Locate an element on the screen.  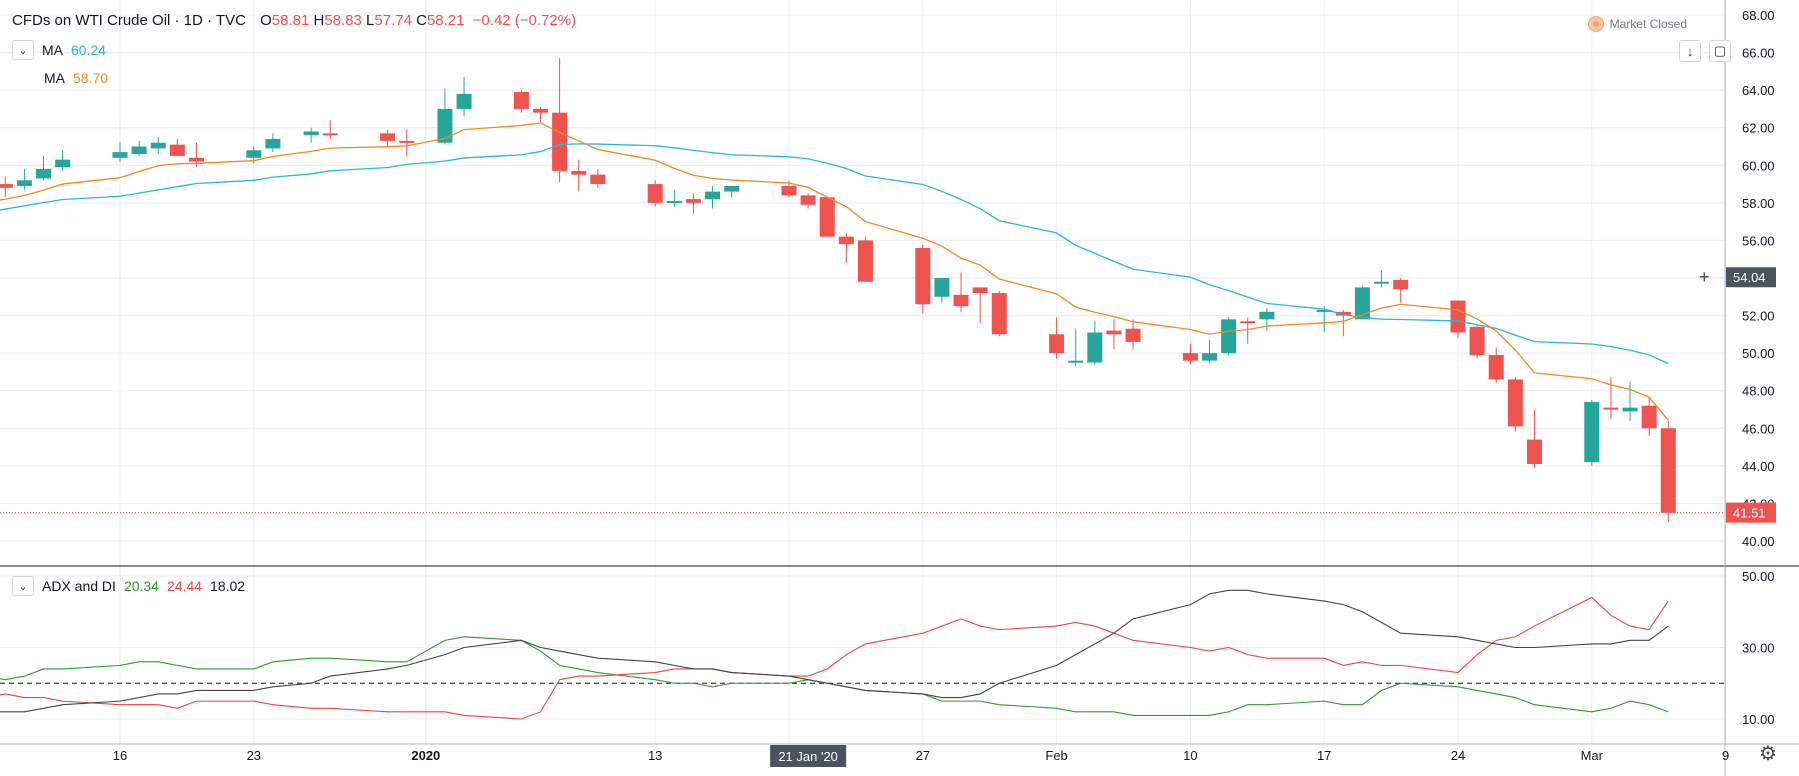
last-price-tag is located at coordinates (1751, 512).